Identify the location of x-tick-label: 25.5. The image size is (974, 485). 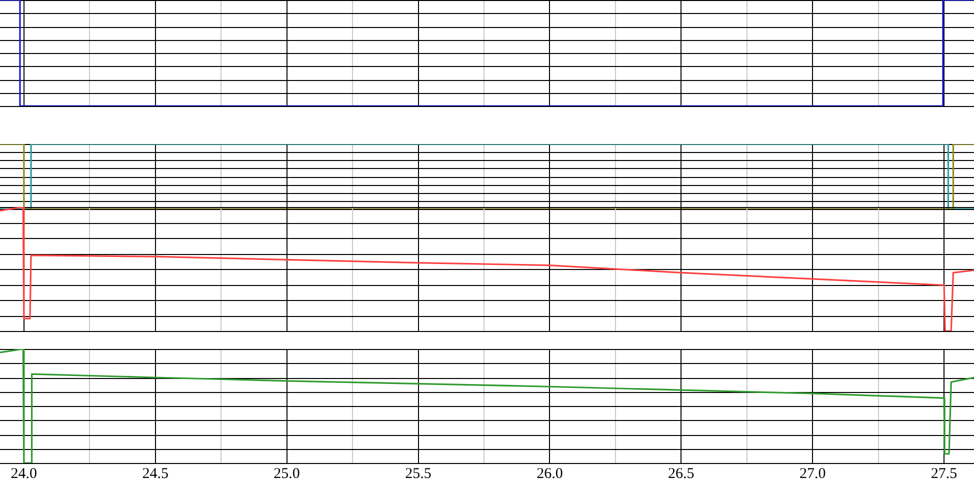
(418, 474).